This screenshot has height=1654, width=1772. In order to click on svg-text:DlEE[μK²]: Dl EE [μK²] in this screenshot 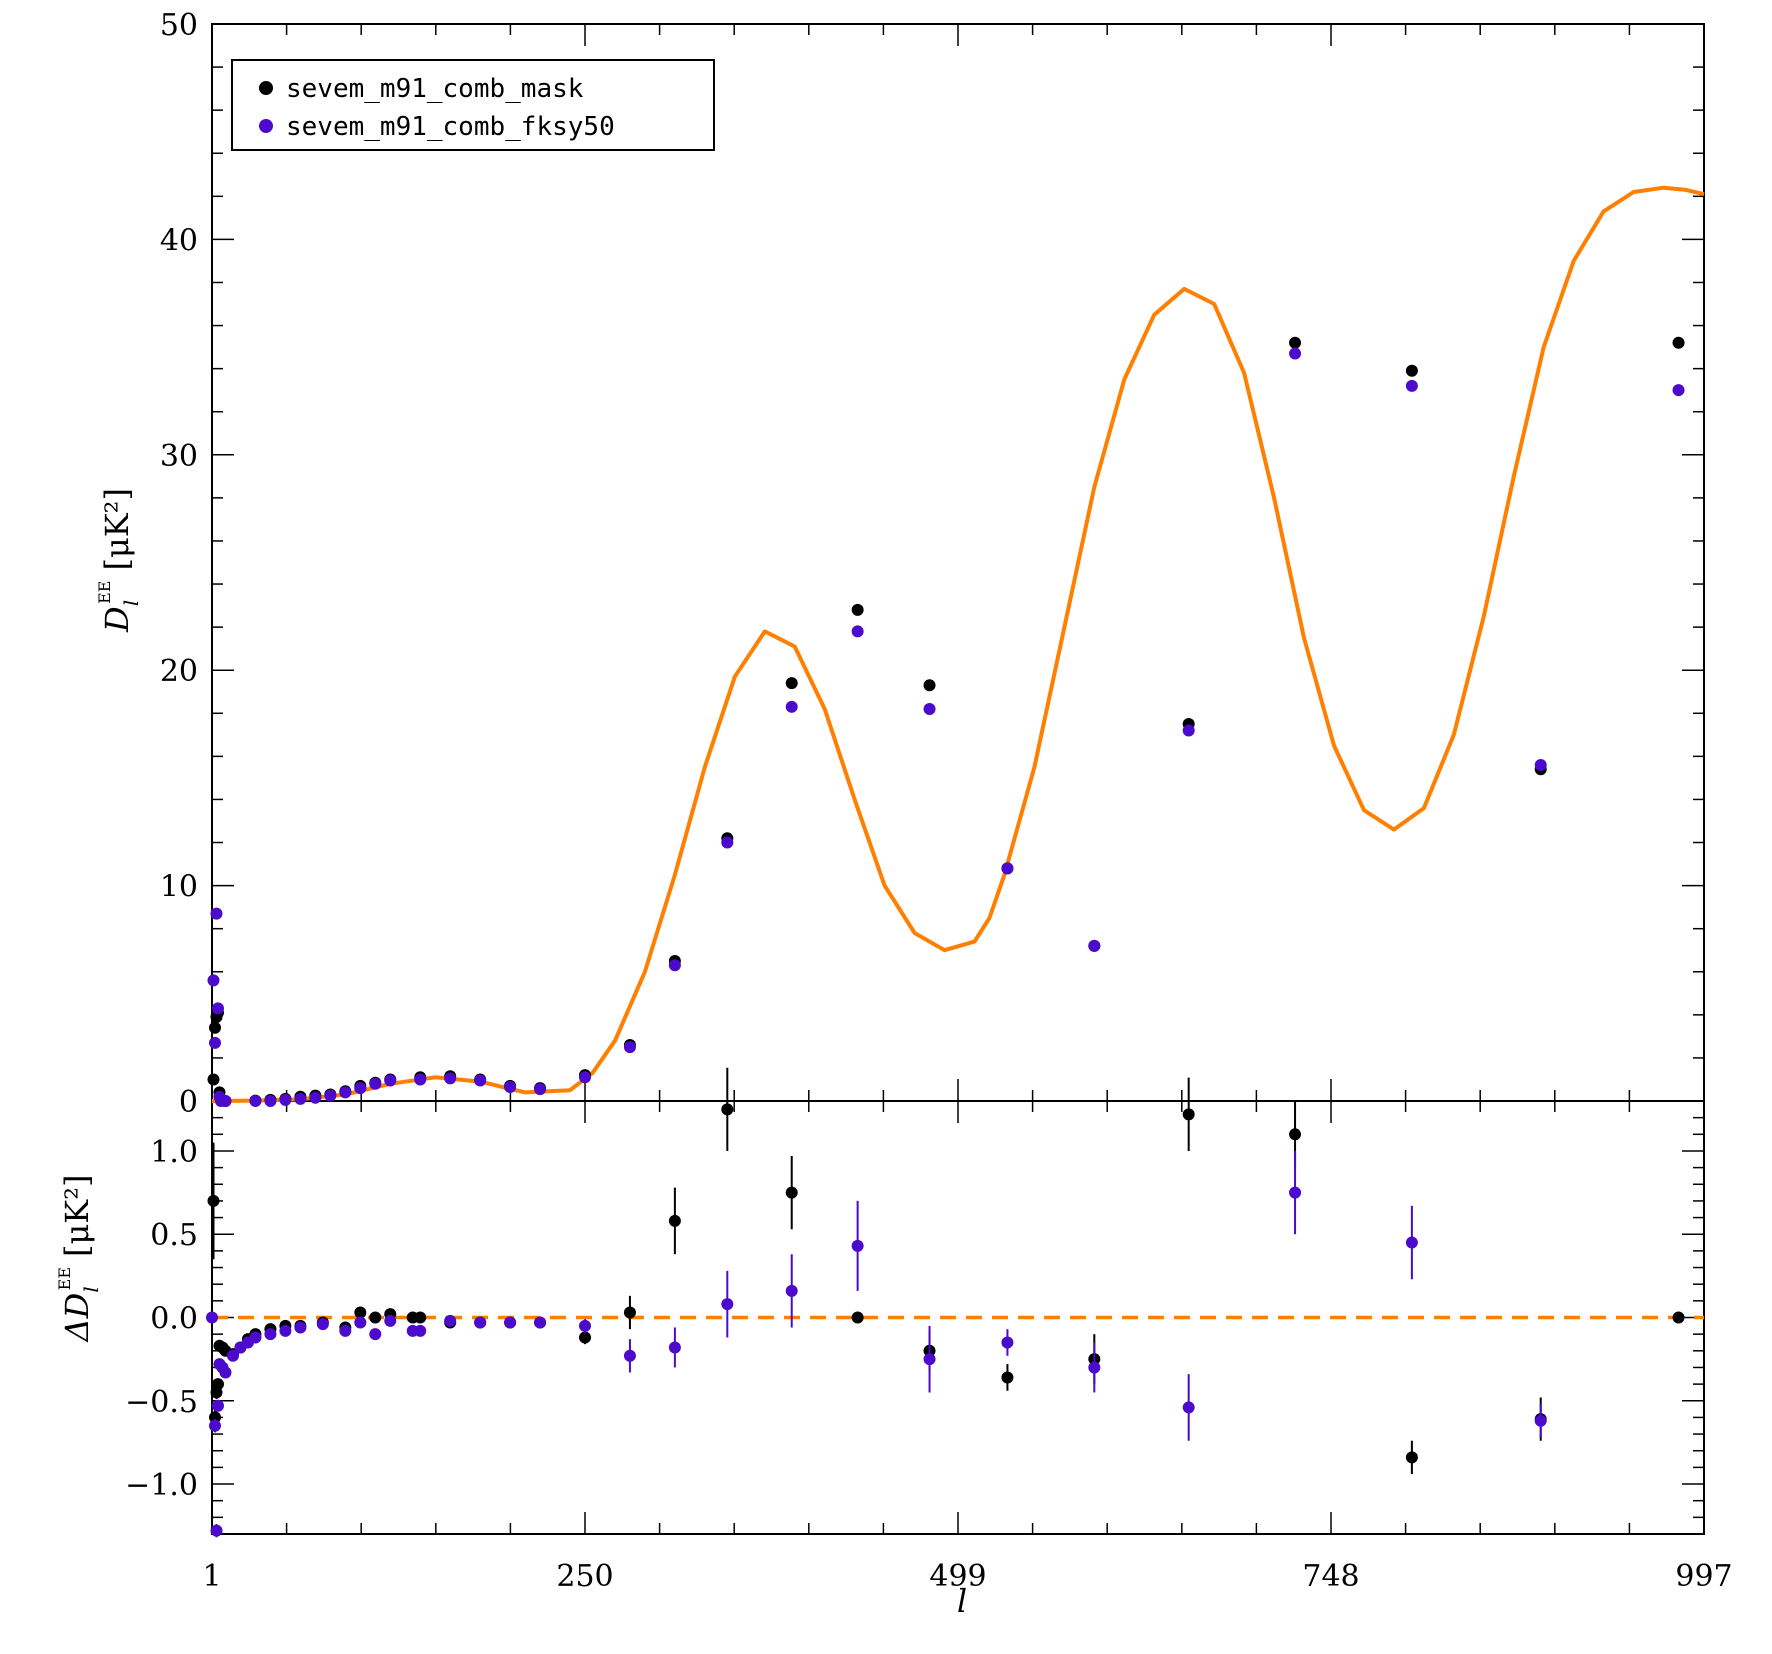, I will do `click(119, 560)`.